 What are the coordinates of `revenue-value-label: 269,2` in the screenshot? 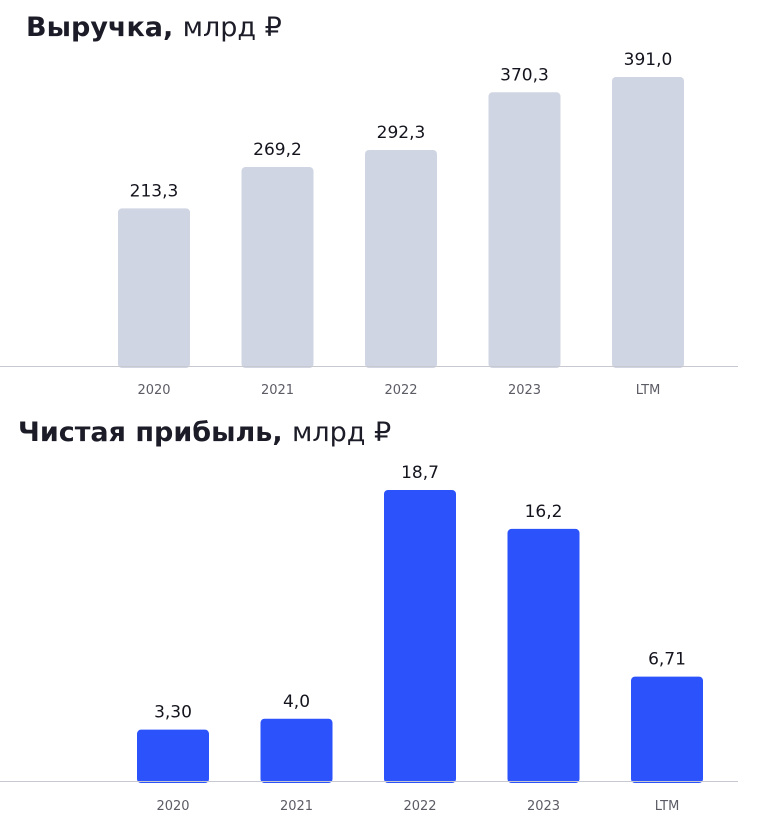 It's located at (277, 150).